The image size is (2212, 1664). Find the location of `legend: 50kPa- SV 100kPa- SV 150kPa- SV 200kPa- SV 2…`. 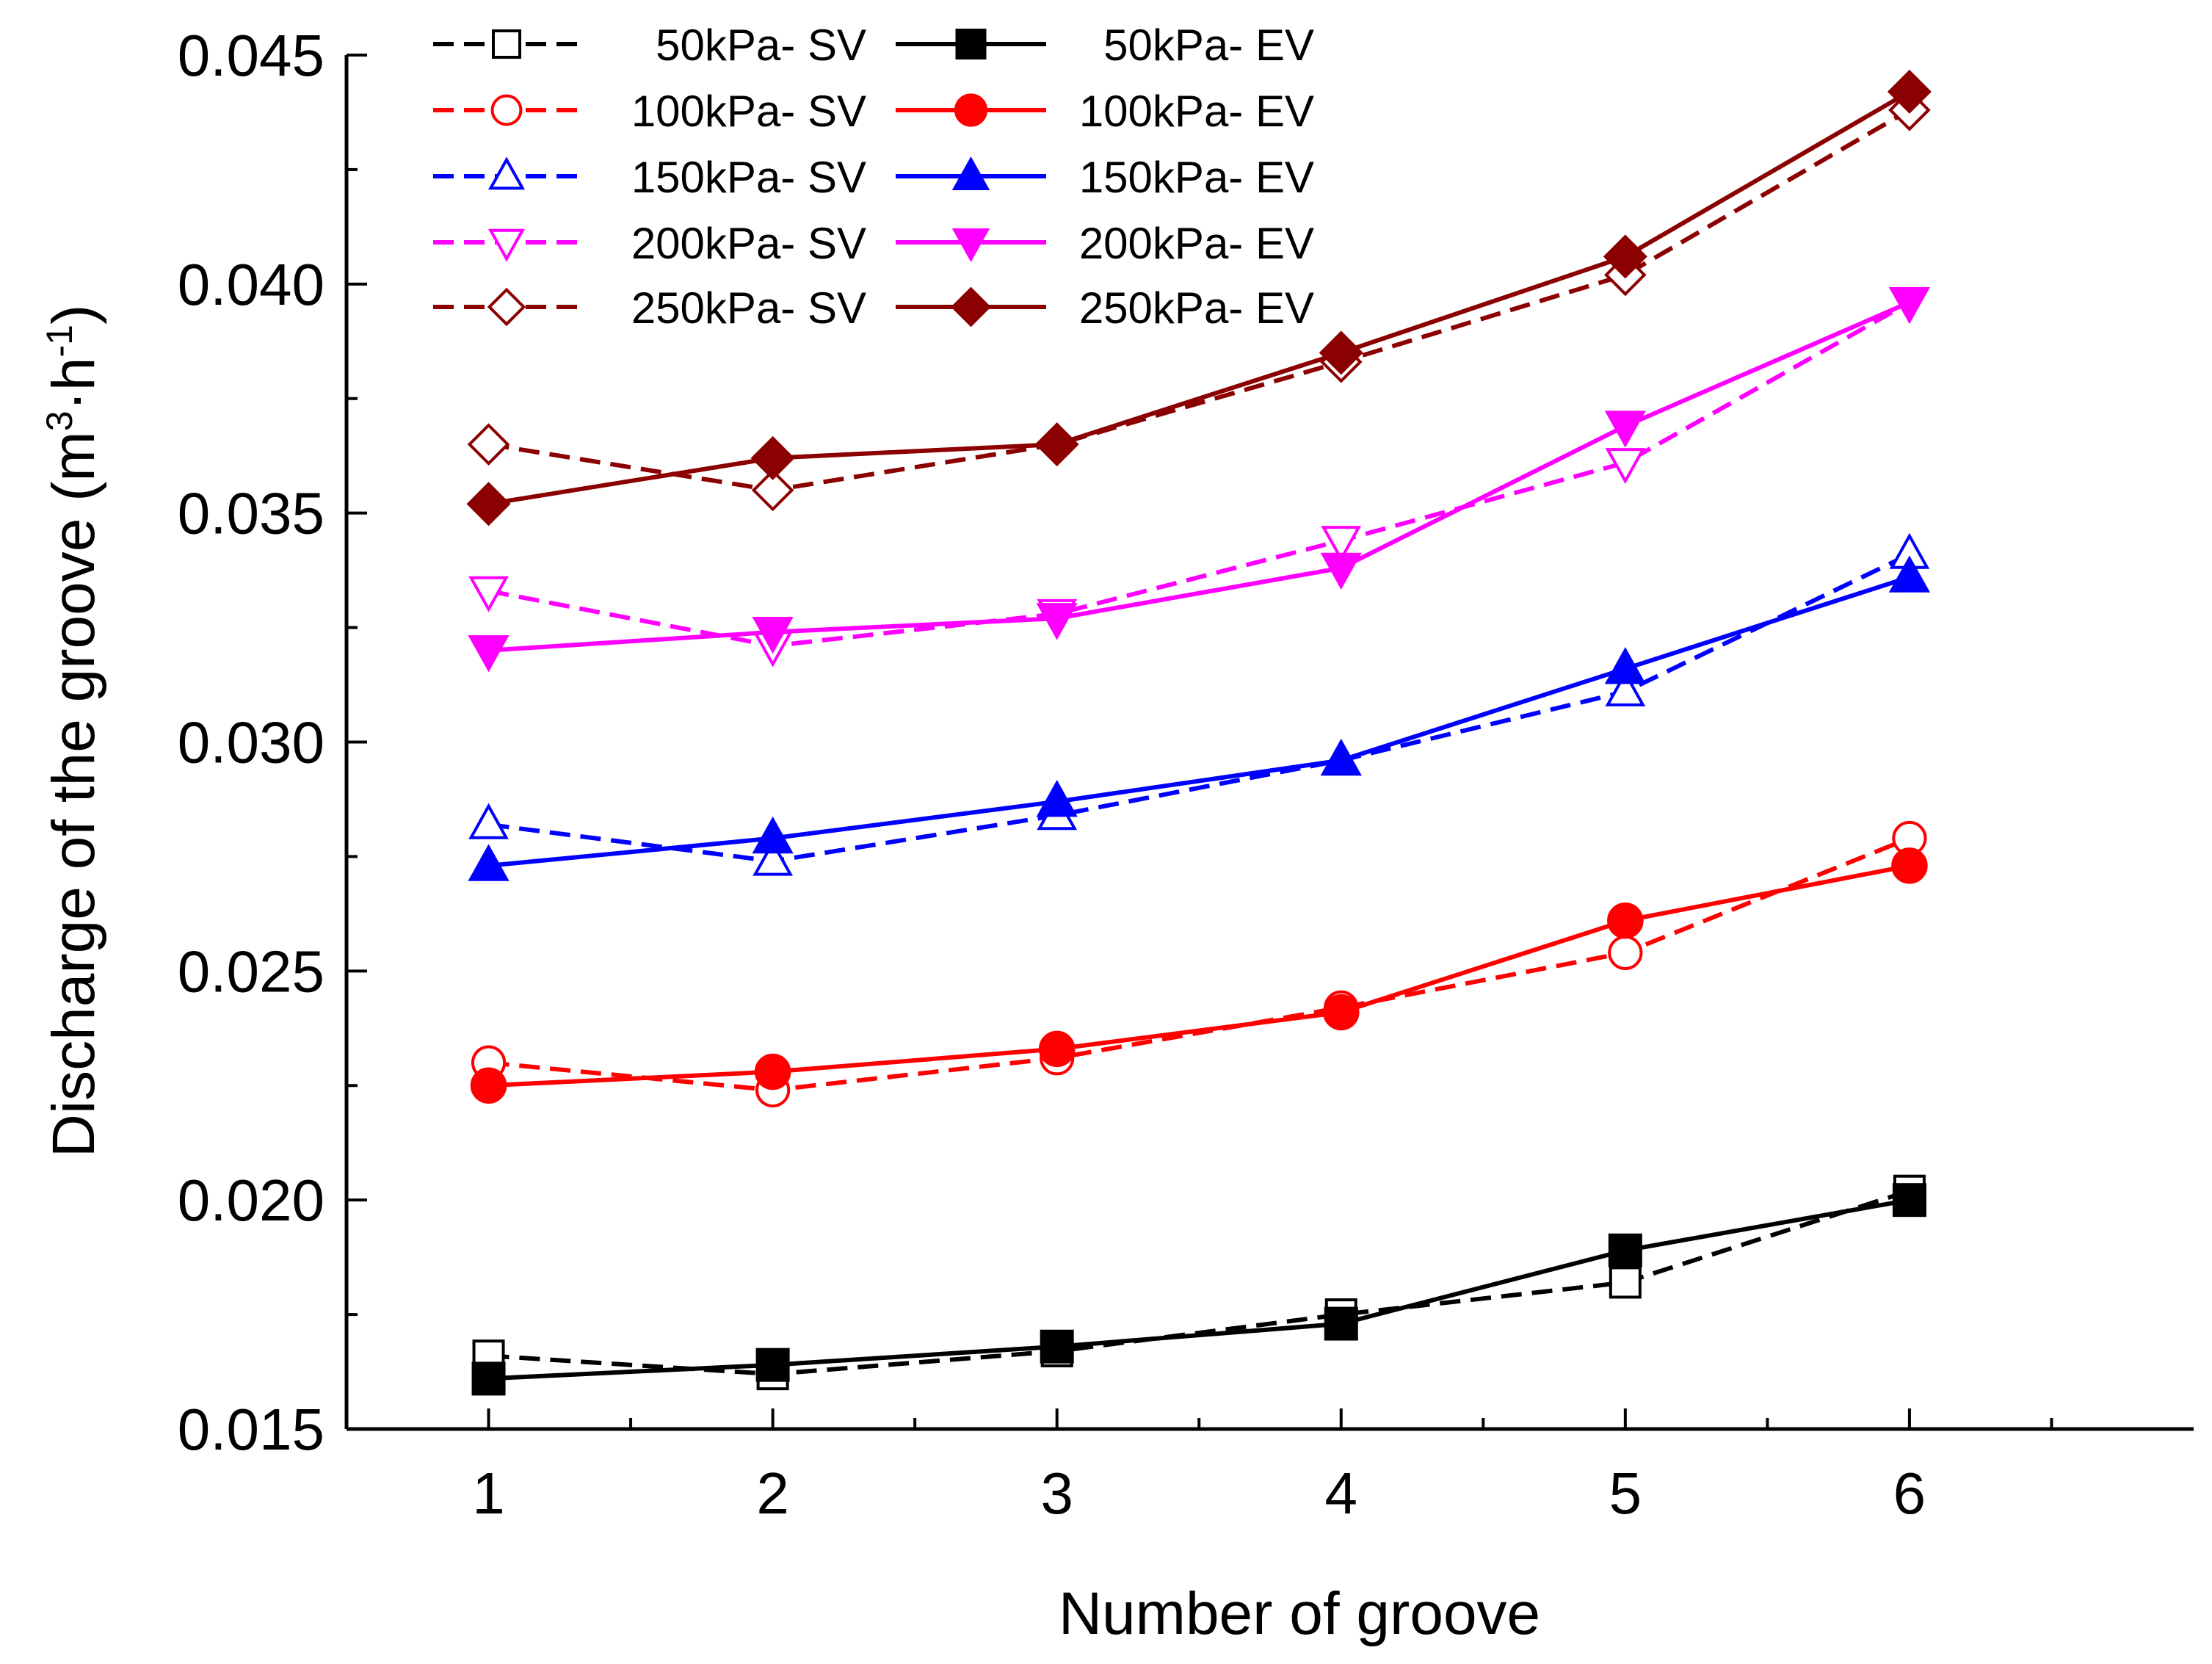

legend: 50kPa- SV 100kPa- SV 150kPa- SV 200kPa- SV 2… is located at coordinates (873, 177).